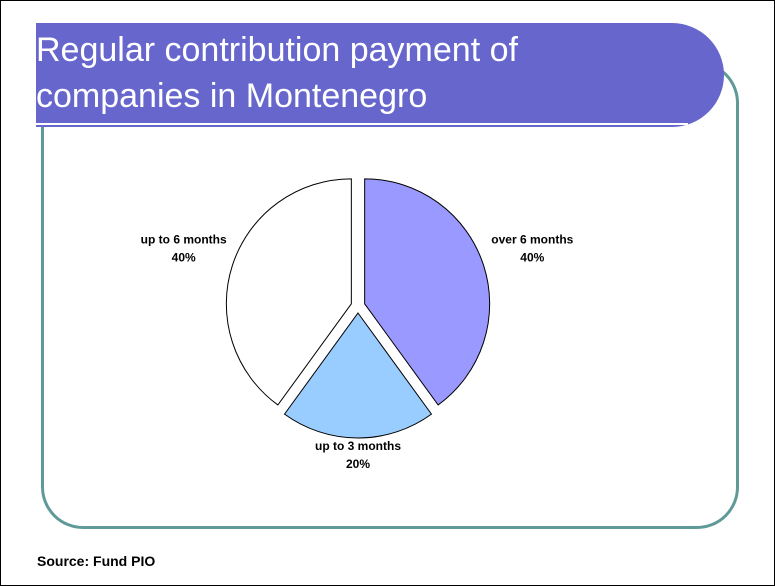  What do you see at coordinates (358, 464) in the screenshot?
I see `slice-value-label: 20%` at bounding box center [358, 464].